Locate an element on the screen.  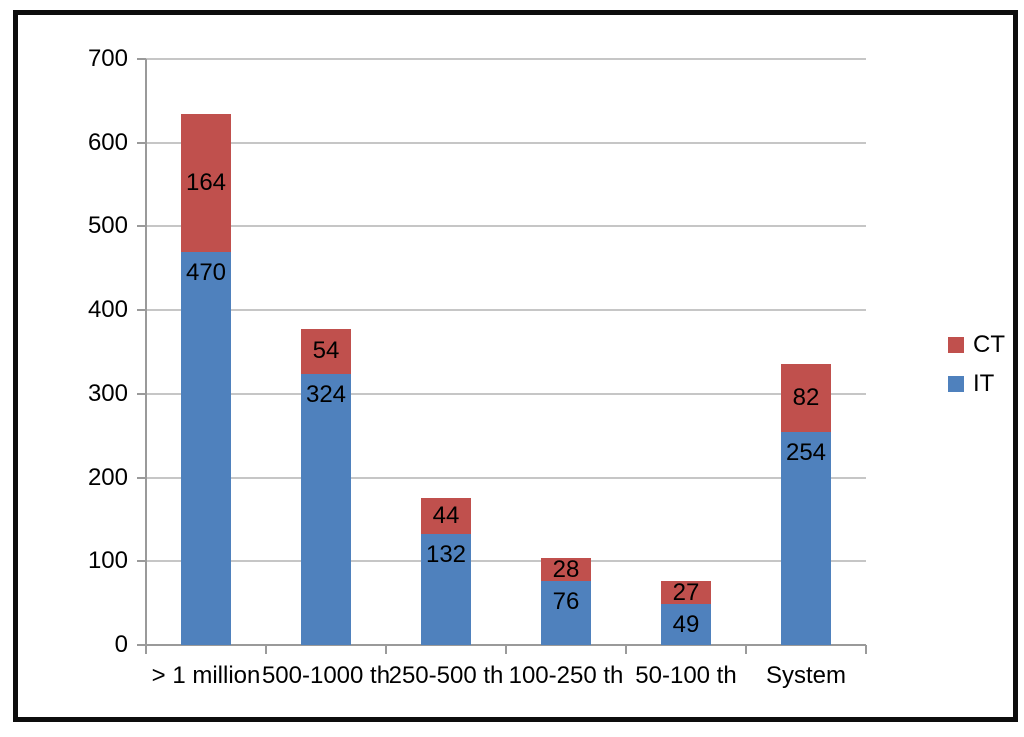
bar-value-label: 28 is located at coordinates (566, 569).